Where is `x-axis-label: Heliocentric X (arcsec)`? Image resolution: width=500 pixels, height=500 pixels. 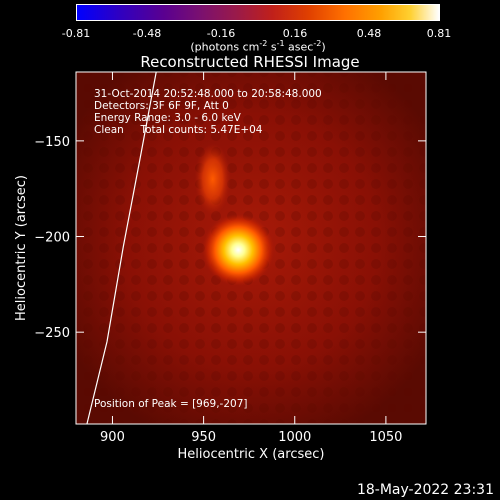 x-axis-label: Heliocentric X (arcsec) is located at coordinates (251, 454).